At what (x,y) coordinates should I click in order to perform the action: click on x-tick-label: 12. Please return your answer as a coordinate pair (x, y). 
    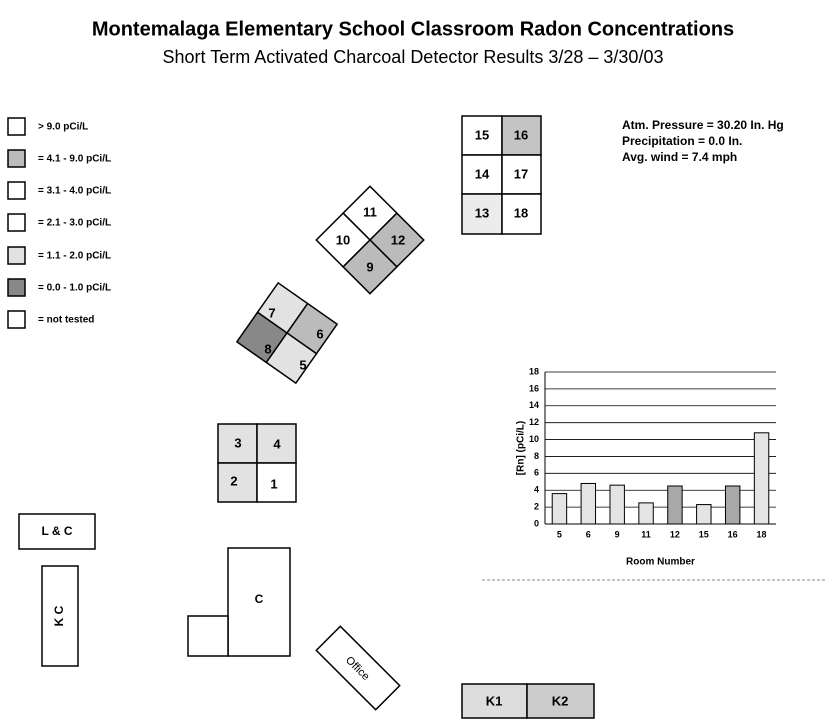
    Looking at the image, I should click on (675, 534).